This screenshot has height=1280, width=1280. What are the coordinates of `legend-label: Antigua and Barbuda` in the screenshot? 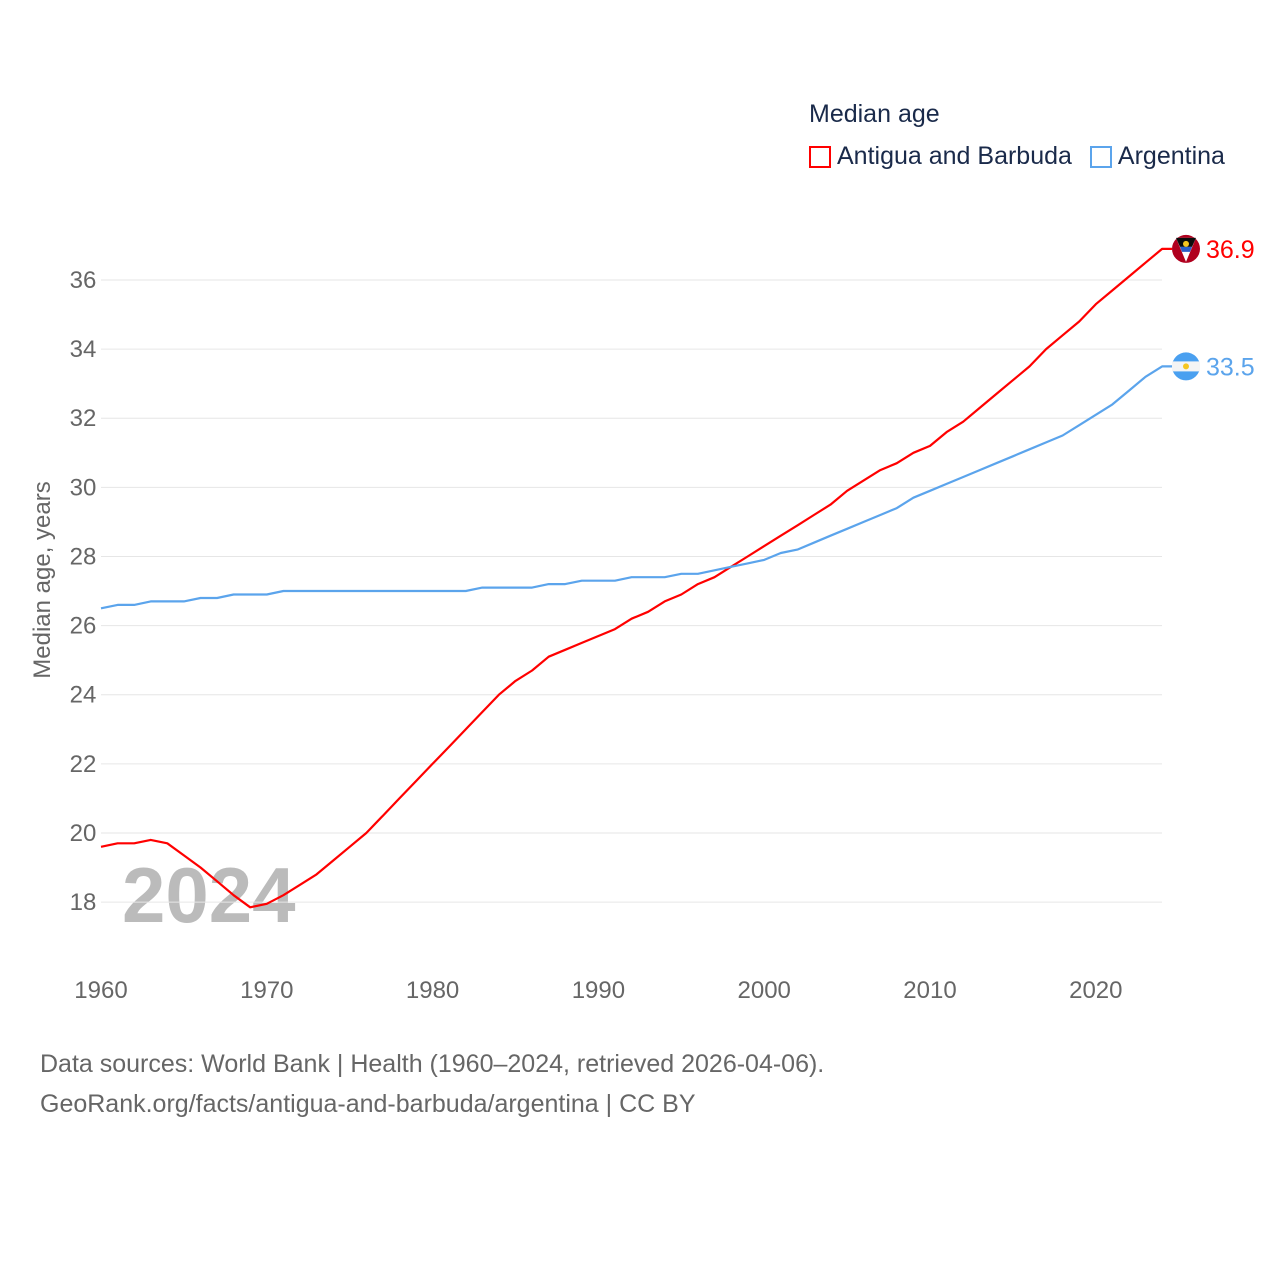 It's located at (954, 156).